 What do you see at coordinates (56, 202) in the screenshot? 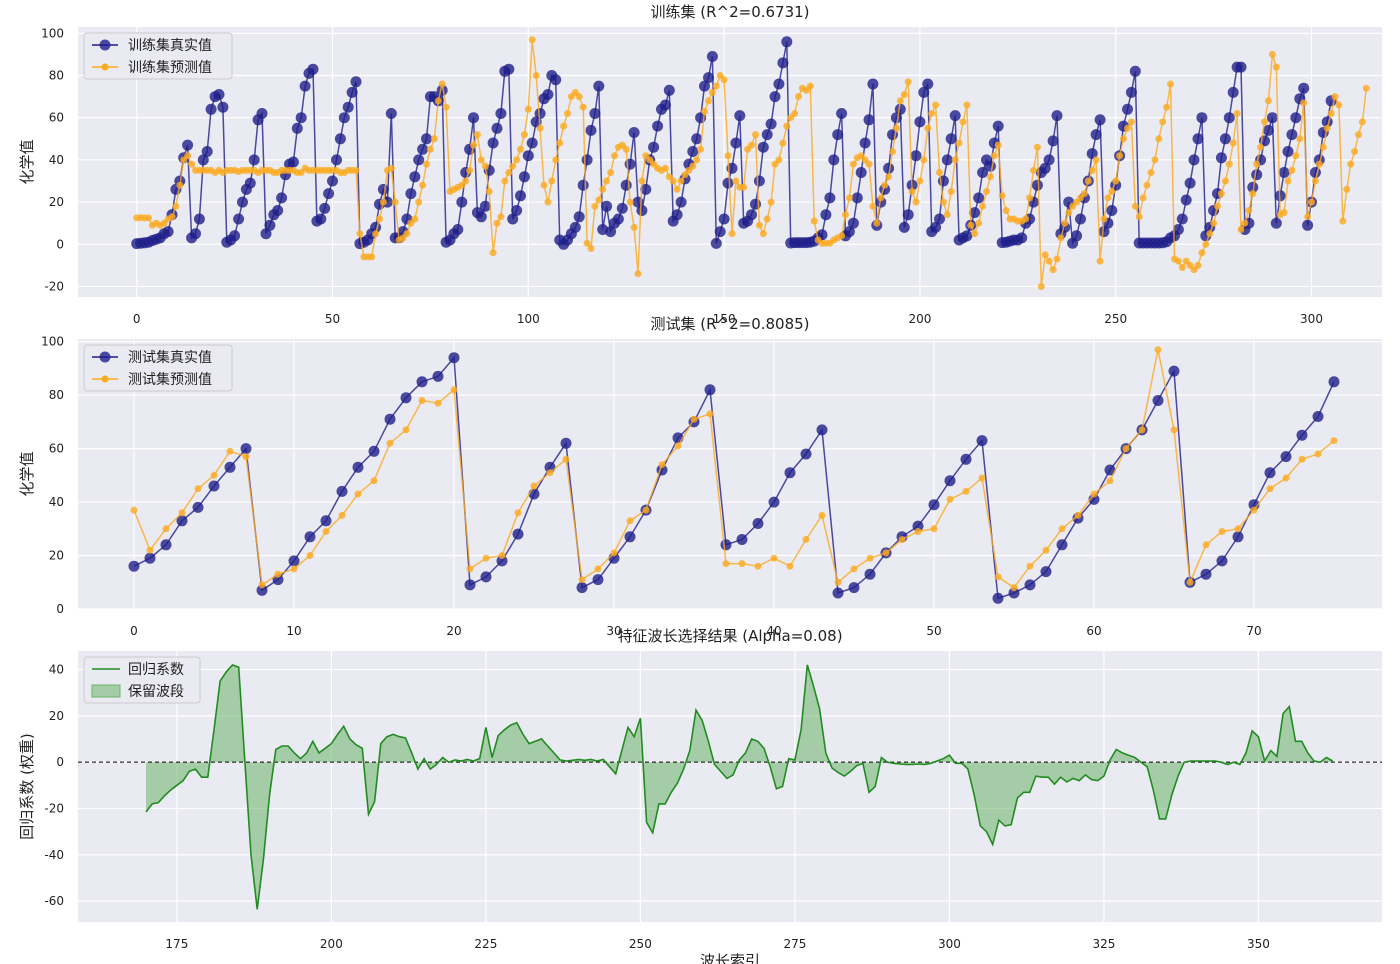
I see `train-ytick-label: 20` at bounding box center [56, 202].